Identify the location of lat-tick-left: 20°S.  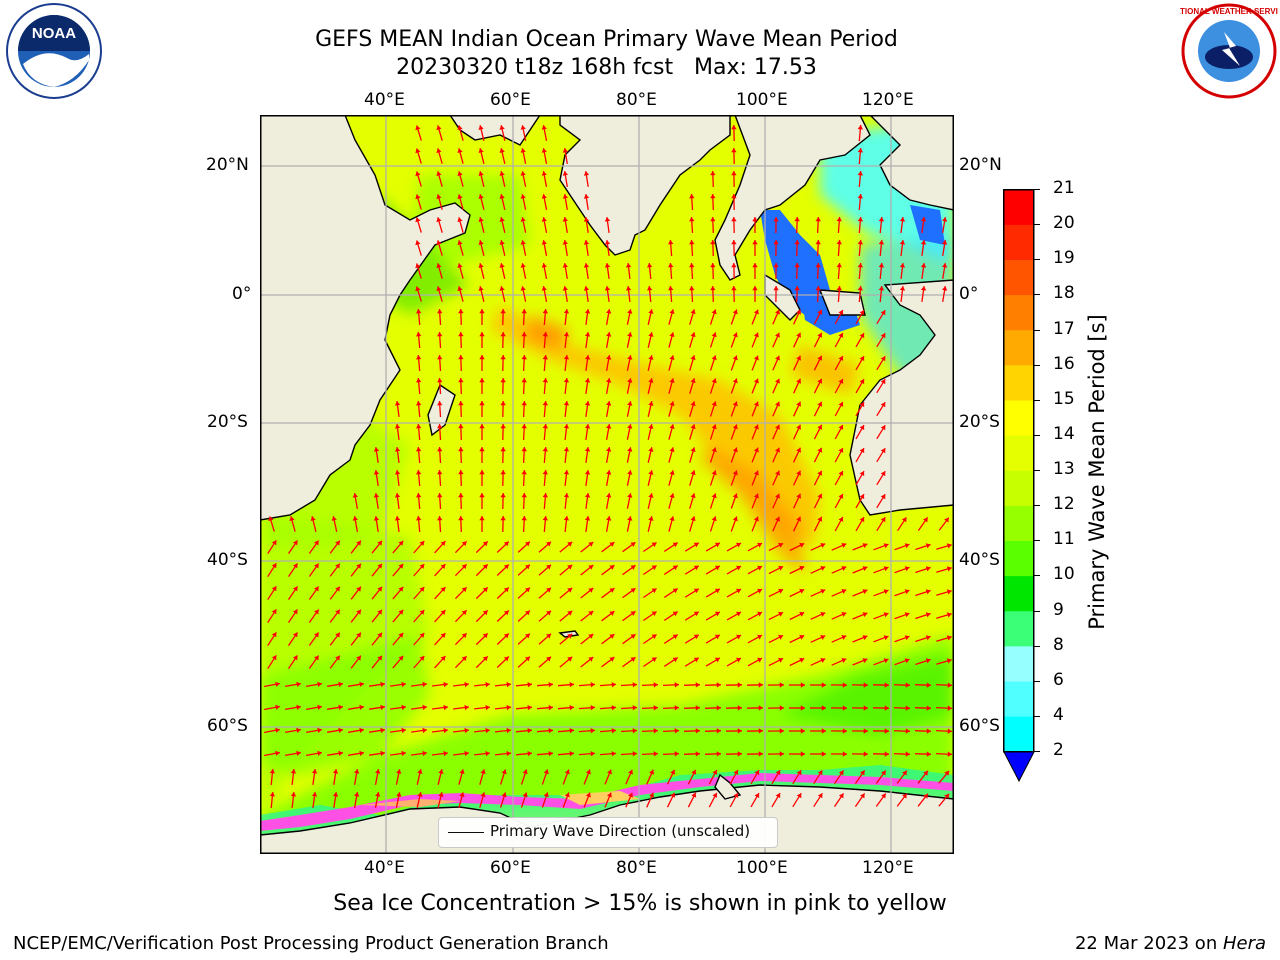
(227, 422).